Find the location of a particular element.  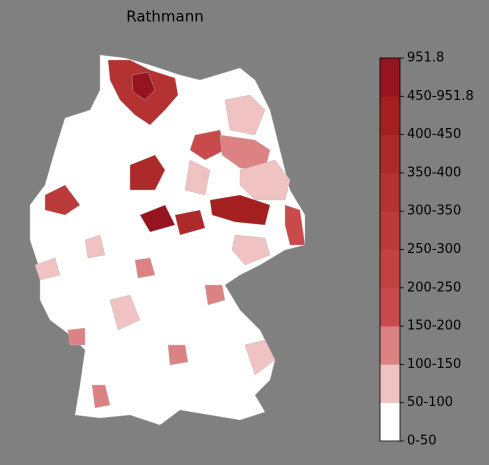

colorbar-tick-label: 200-250 is located at coordinates (434, 287).